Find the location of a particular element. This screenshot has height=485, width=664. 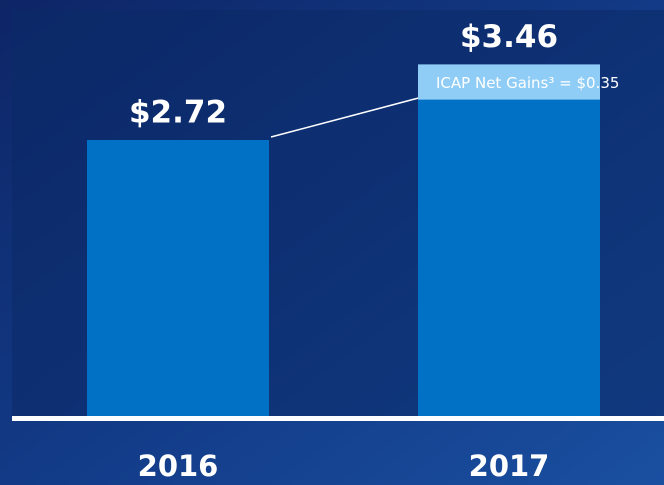

baseline is located at coordinates (338, 418).